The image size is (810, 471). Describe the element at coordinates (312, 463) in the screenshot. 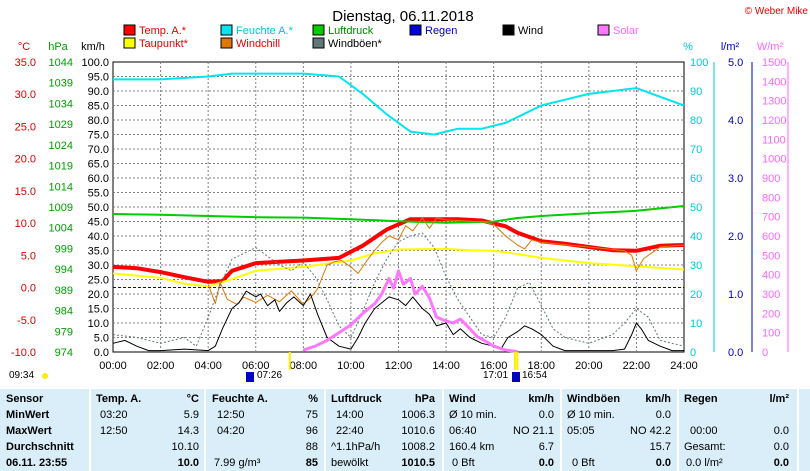

I see `current-hum-value: 85` at that location.